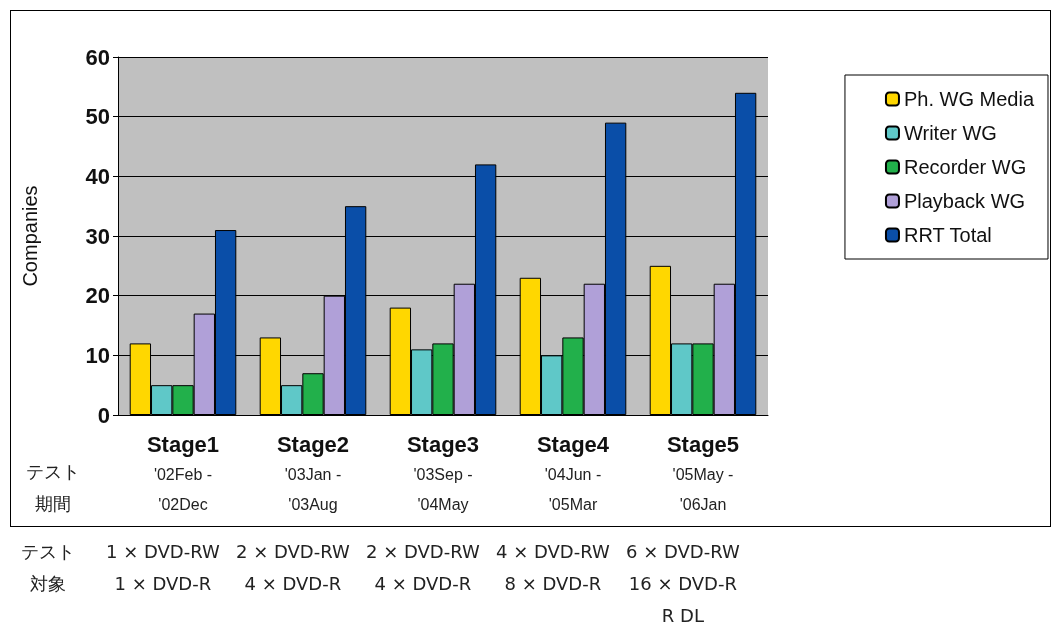  What do you see at coordinates (48, 568) in the screenshot?
I see `text: テスト対象` at bounding box center [48, 568].